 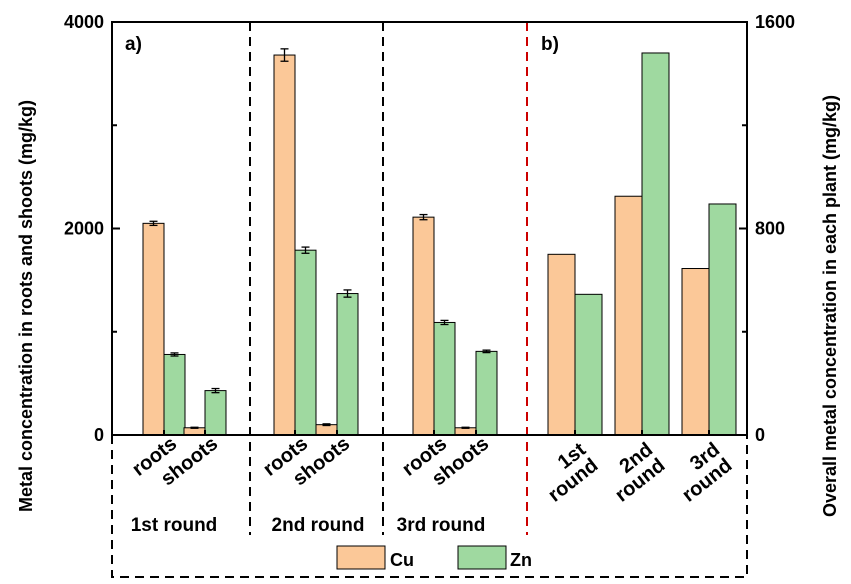 I want to click on right-tick-label-1600: 1600, so click(x=775, y=22).